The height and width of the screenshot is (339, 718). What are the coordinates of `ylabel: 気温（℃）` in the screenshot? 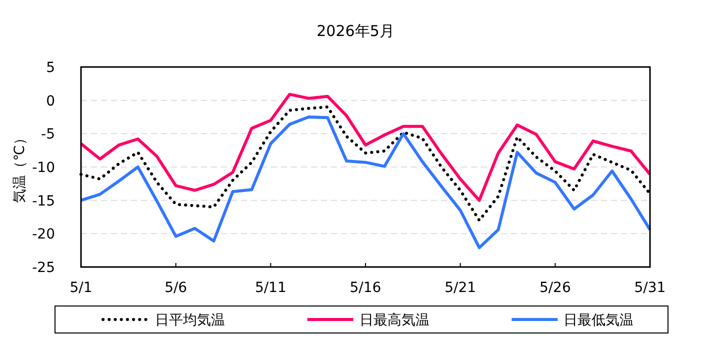 It's located at (20, 167).